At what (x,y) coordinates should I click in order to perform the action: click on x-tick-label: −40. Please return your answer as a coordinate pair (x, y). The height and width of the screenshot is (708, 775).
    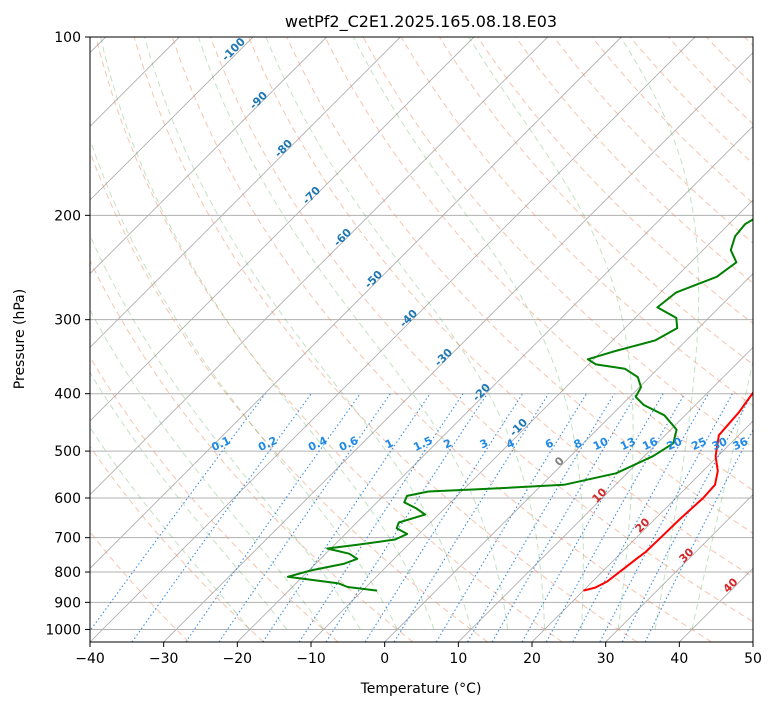
    Looking at the image, I should click on (90, 659).